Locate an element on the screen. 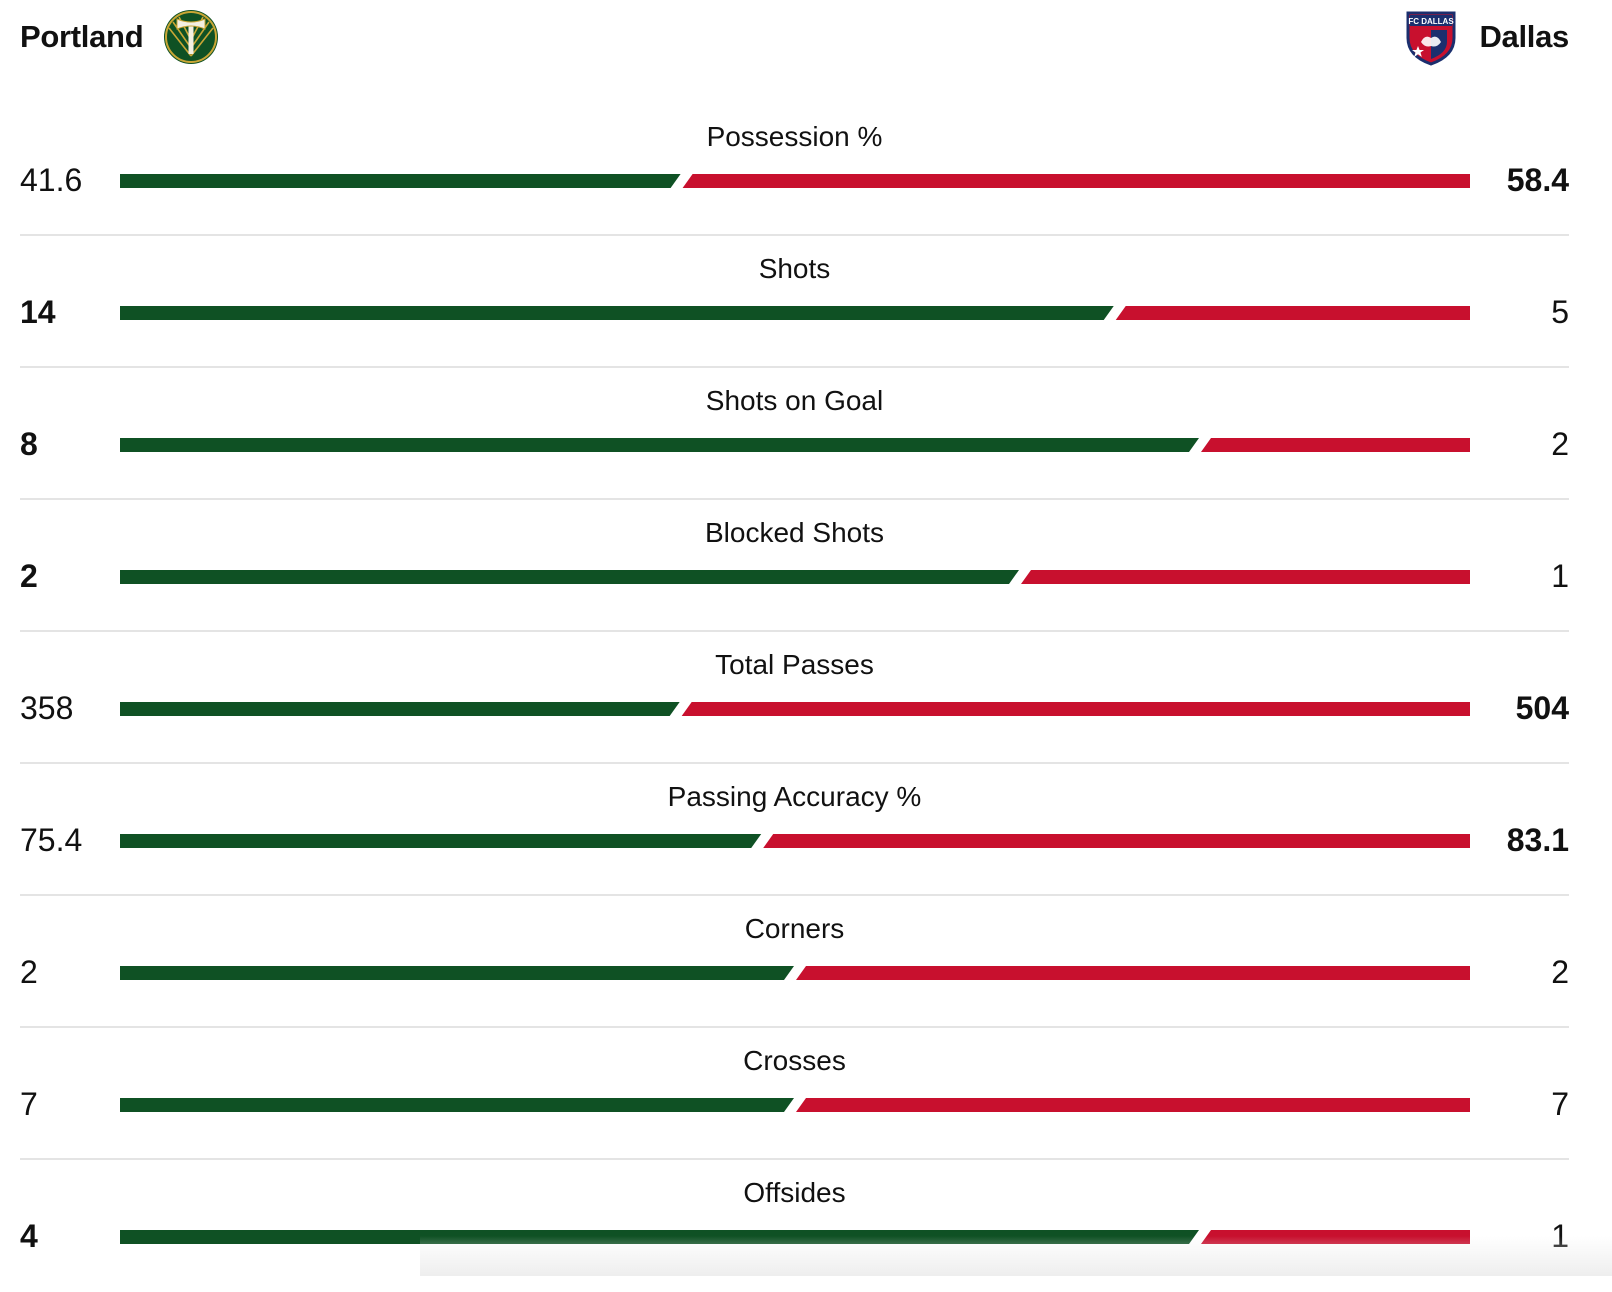  stat-label: Crosses is located at coordinates (794, 1060).